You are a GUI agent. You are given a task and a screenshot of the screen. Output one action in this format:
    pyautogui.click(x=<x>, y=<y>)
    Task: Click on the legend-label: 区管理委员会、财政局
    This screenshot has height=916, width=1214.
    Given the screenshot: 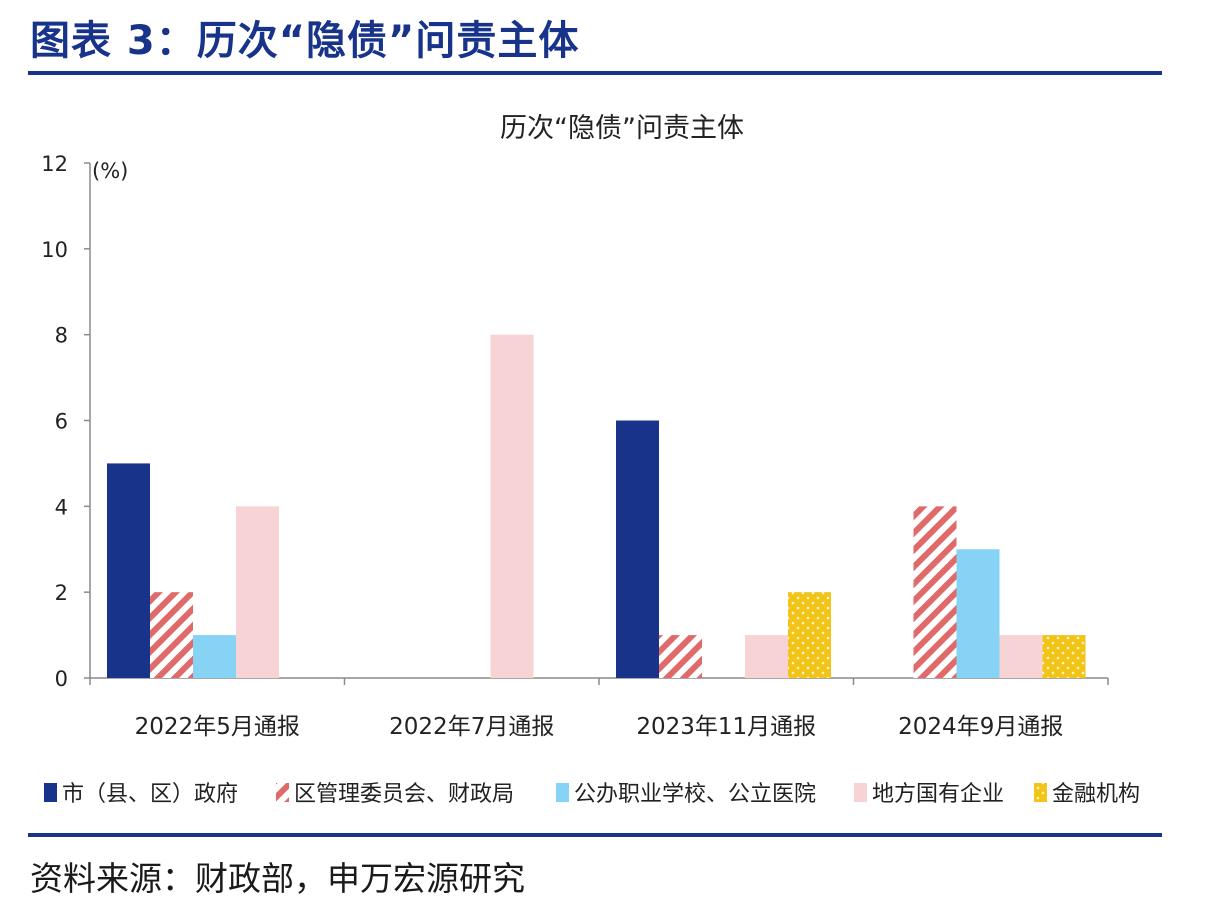 What is the action you would take?
    pyautogui.click(x=404, y=794)
    